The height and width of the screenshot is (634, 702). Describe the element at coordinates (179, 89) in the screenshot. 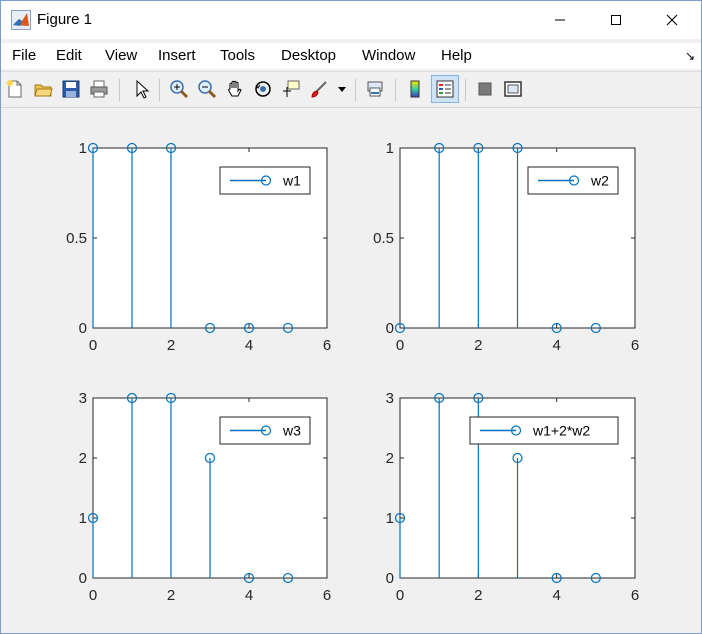

I see `zoom-in-icon` at that location.